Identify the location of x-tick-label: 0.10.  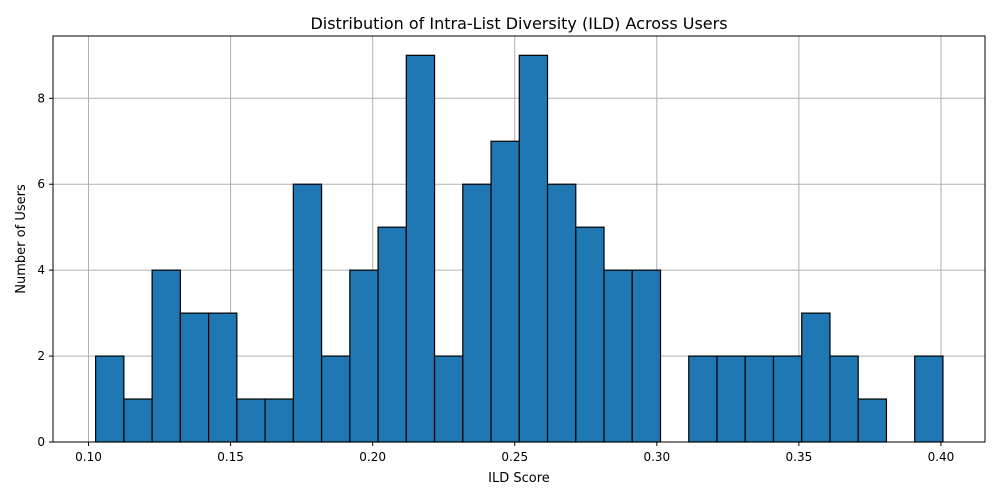
(88, 457).